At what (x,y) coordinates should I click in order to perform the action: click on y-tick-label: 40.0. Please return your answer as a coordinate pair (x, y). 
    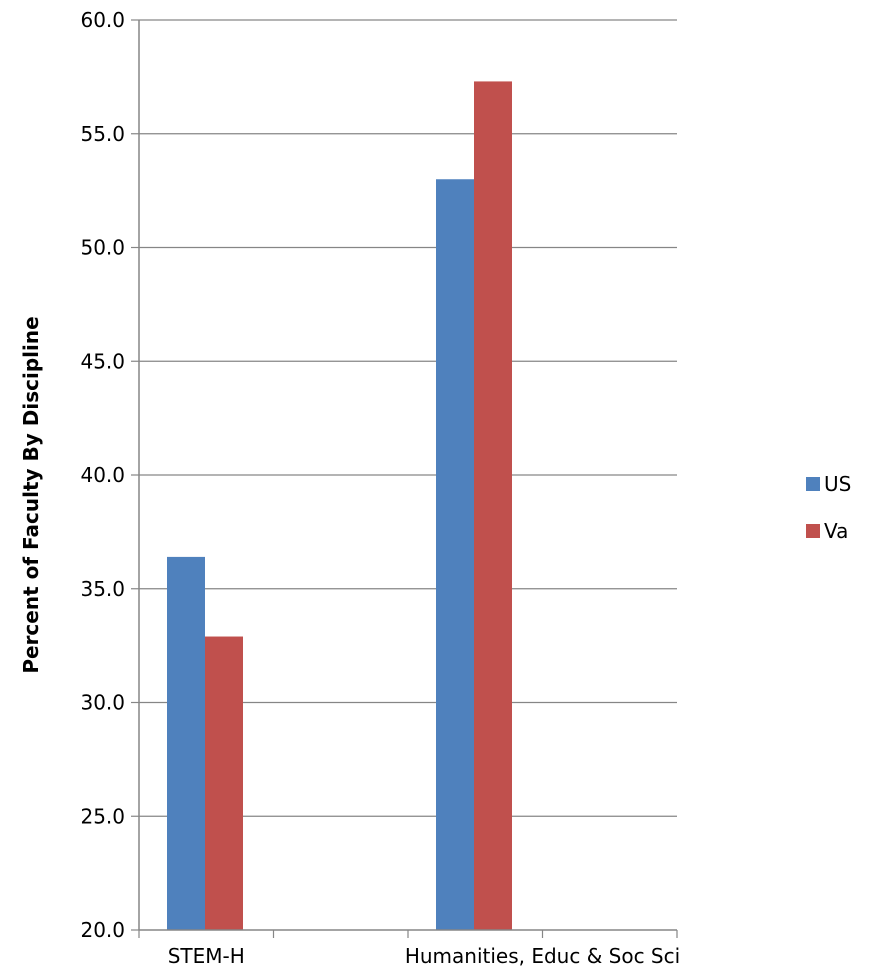
    Looking at the image, I should click on (102, 475).